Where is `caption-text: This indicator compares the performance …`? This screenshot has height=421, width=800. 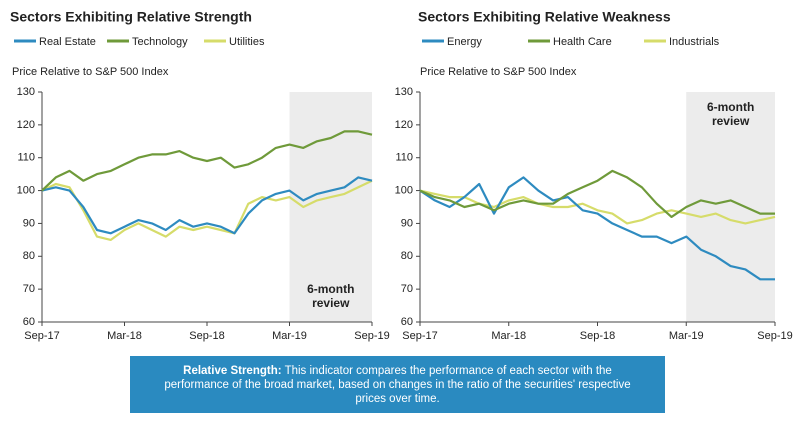 caption-text: This indicator compares the performance … is located at coordinates (397, 385).